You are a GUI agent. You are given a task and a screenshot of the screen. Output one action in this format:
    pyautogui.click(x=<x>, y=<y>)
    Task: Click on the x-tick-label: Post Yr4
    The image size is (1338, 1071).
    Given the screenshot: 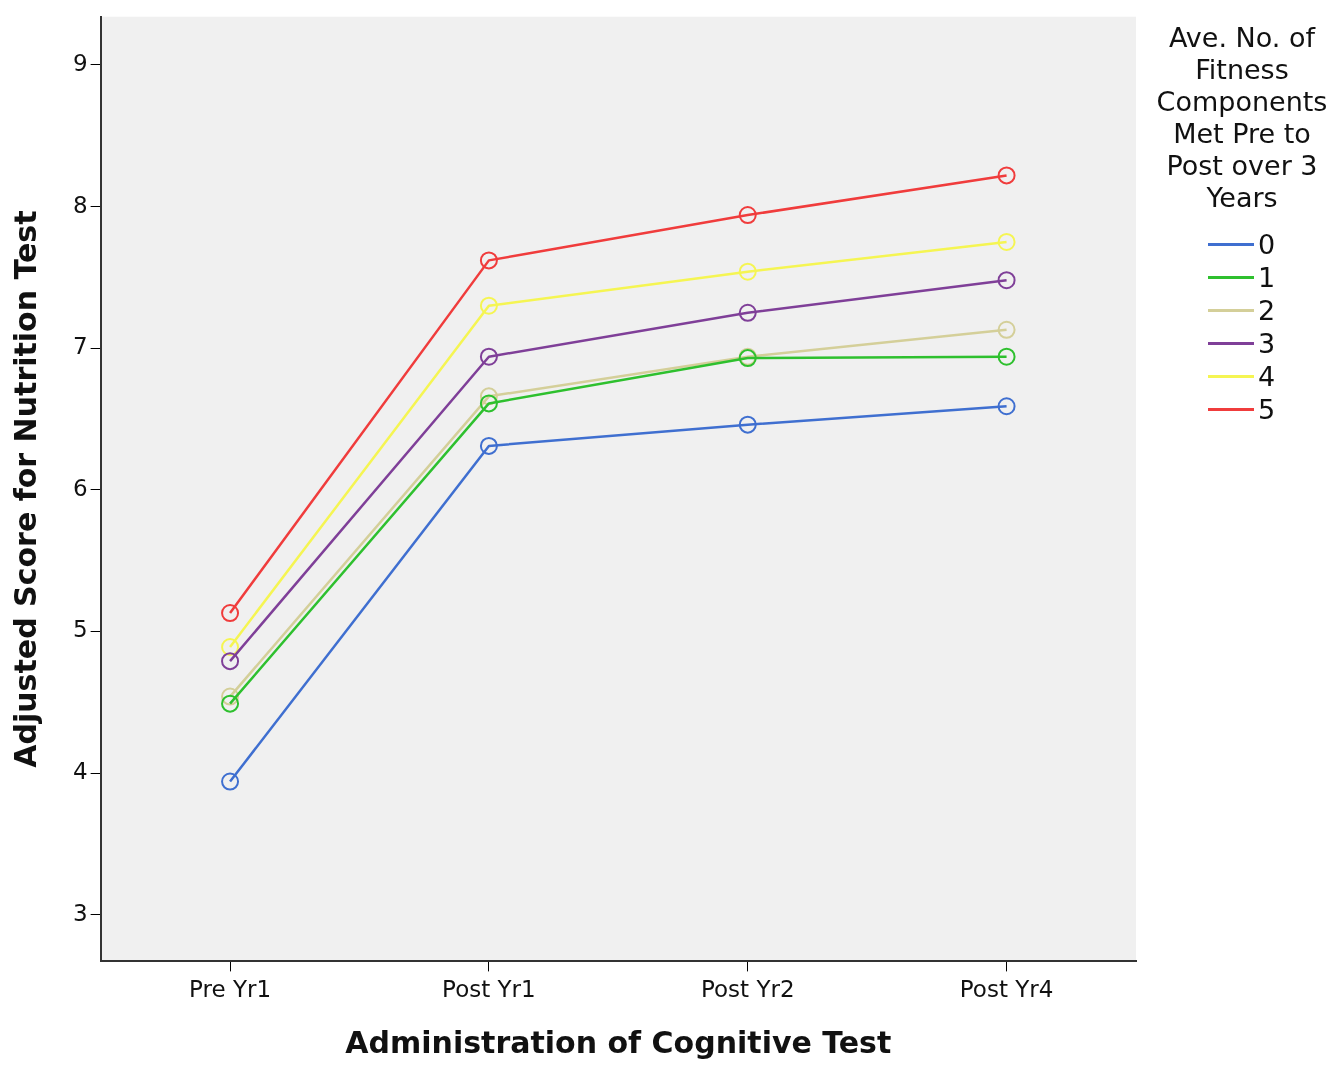 What is the action you would take?
    pyautogui.click(x=1006, y=989)
    